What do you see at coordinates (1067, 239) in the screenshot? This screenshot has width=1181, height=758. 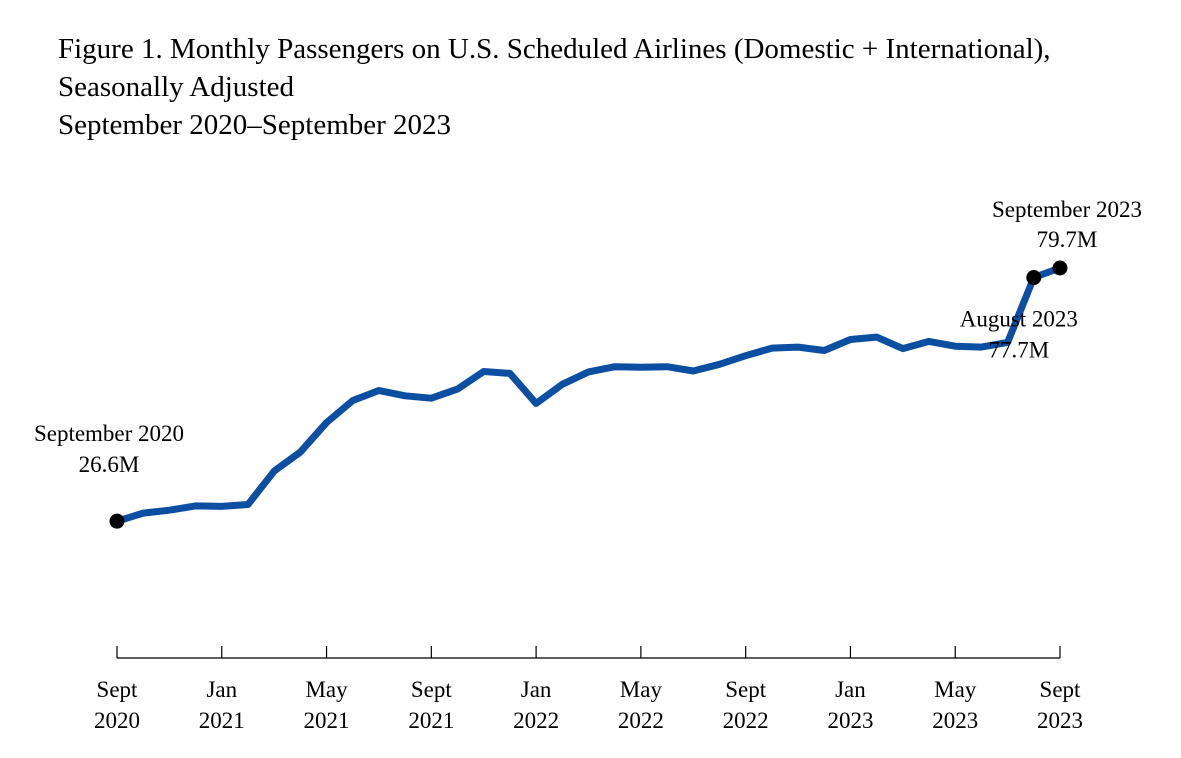 I see `data-label-end: 79.7M` at bounding box center [1067, 239].